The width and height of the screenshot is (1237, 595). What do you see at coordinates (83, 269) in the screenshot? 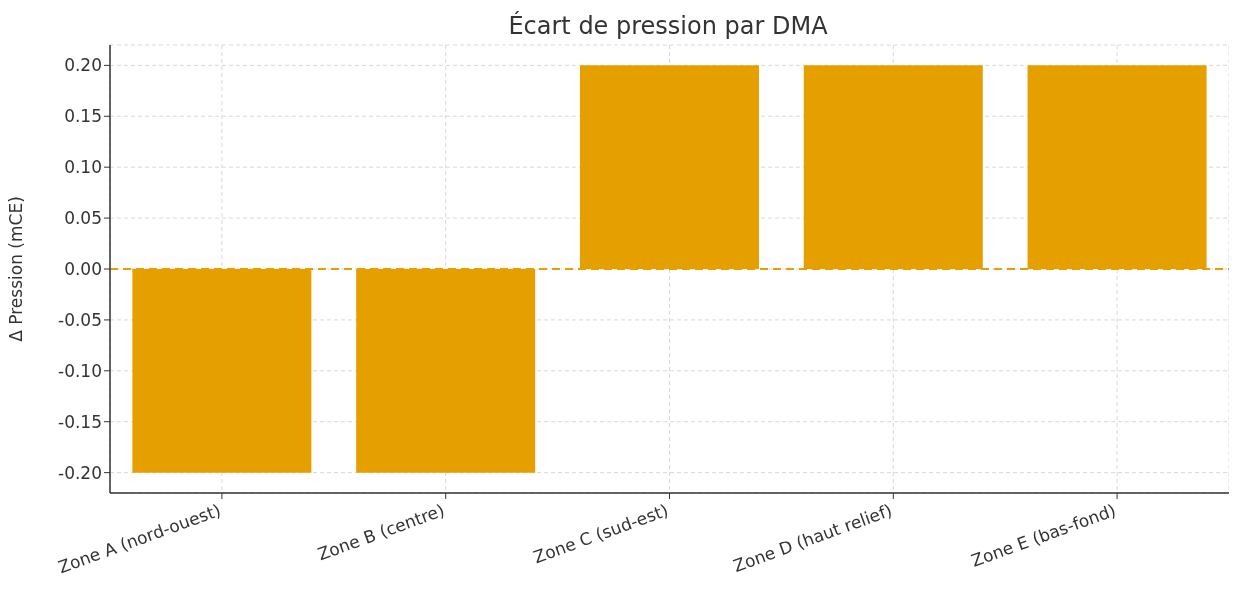
I see `y-tick-label: 0.00` at bounding box center [83, 269].